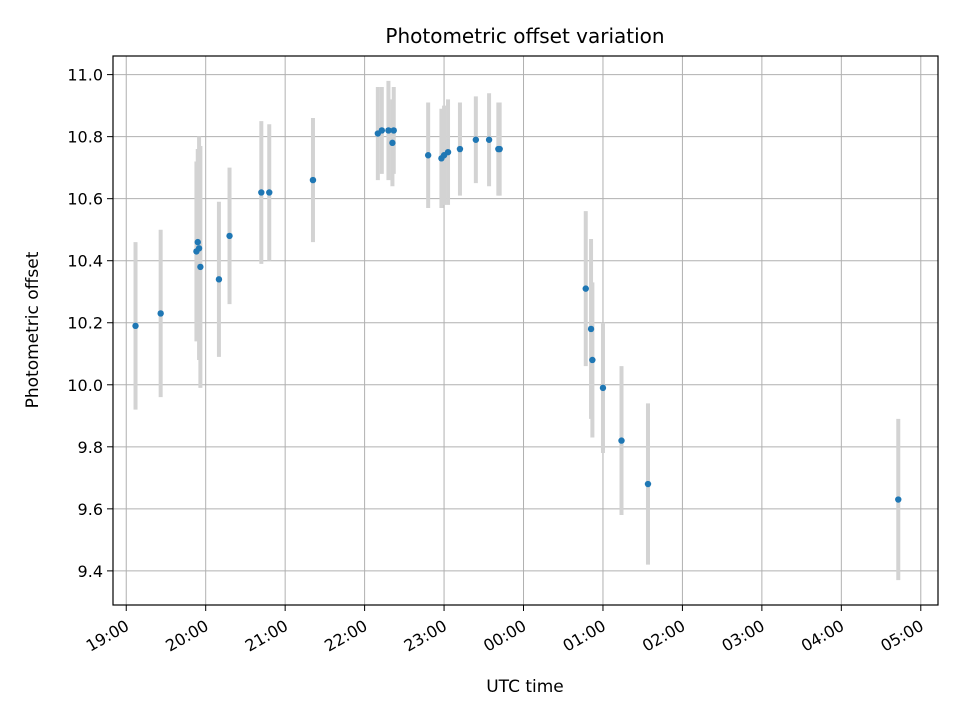 This screenshot has width=960, height=720. What do you see at coordinates (85, 137) in the screenshot?
I see `y-tick-label: 10.8` at bounding box center [85, 137].